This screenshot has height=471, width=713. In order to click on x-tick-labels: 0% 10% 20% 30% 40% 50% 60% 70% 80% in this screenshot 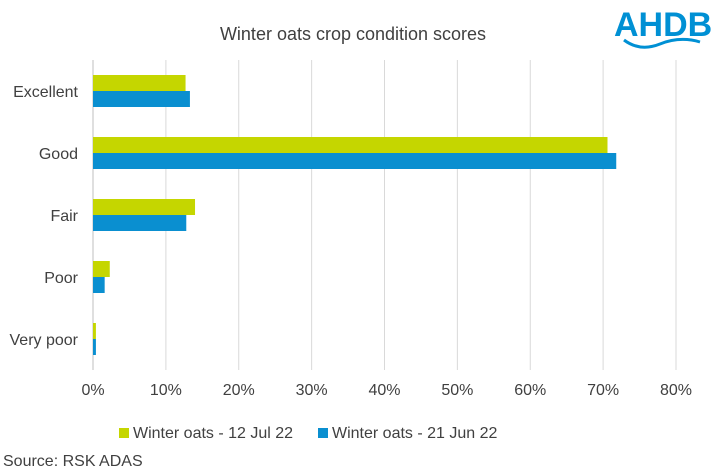, I will do `click(386, 390)`.